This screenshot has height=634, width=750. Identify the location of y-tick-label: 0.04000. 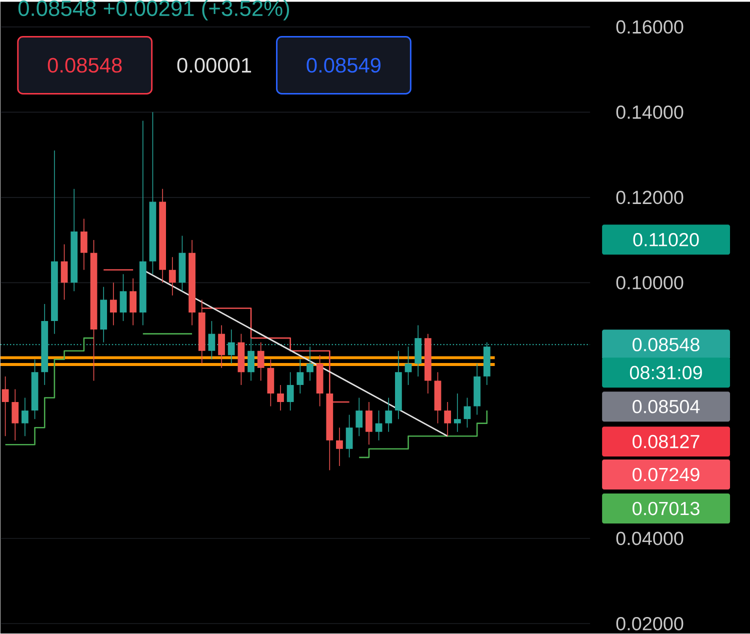
(650, 539).